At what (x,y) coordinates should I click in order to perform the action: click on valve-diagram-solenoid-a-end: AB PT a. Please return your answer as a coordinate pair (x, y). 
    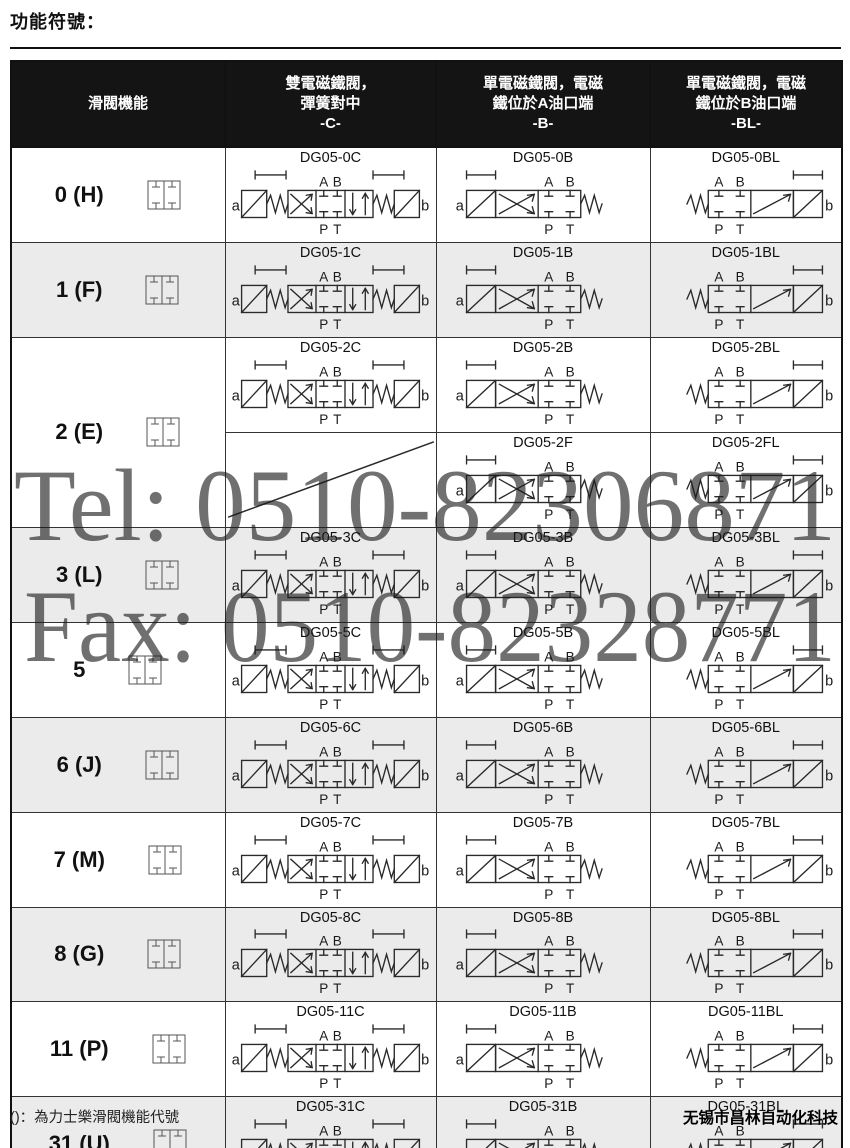
    Looking at the image, I should click on (530, 1133).